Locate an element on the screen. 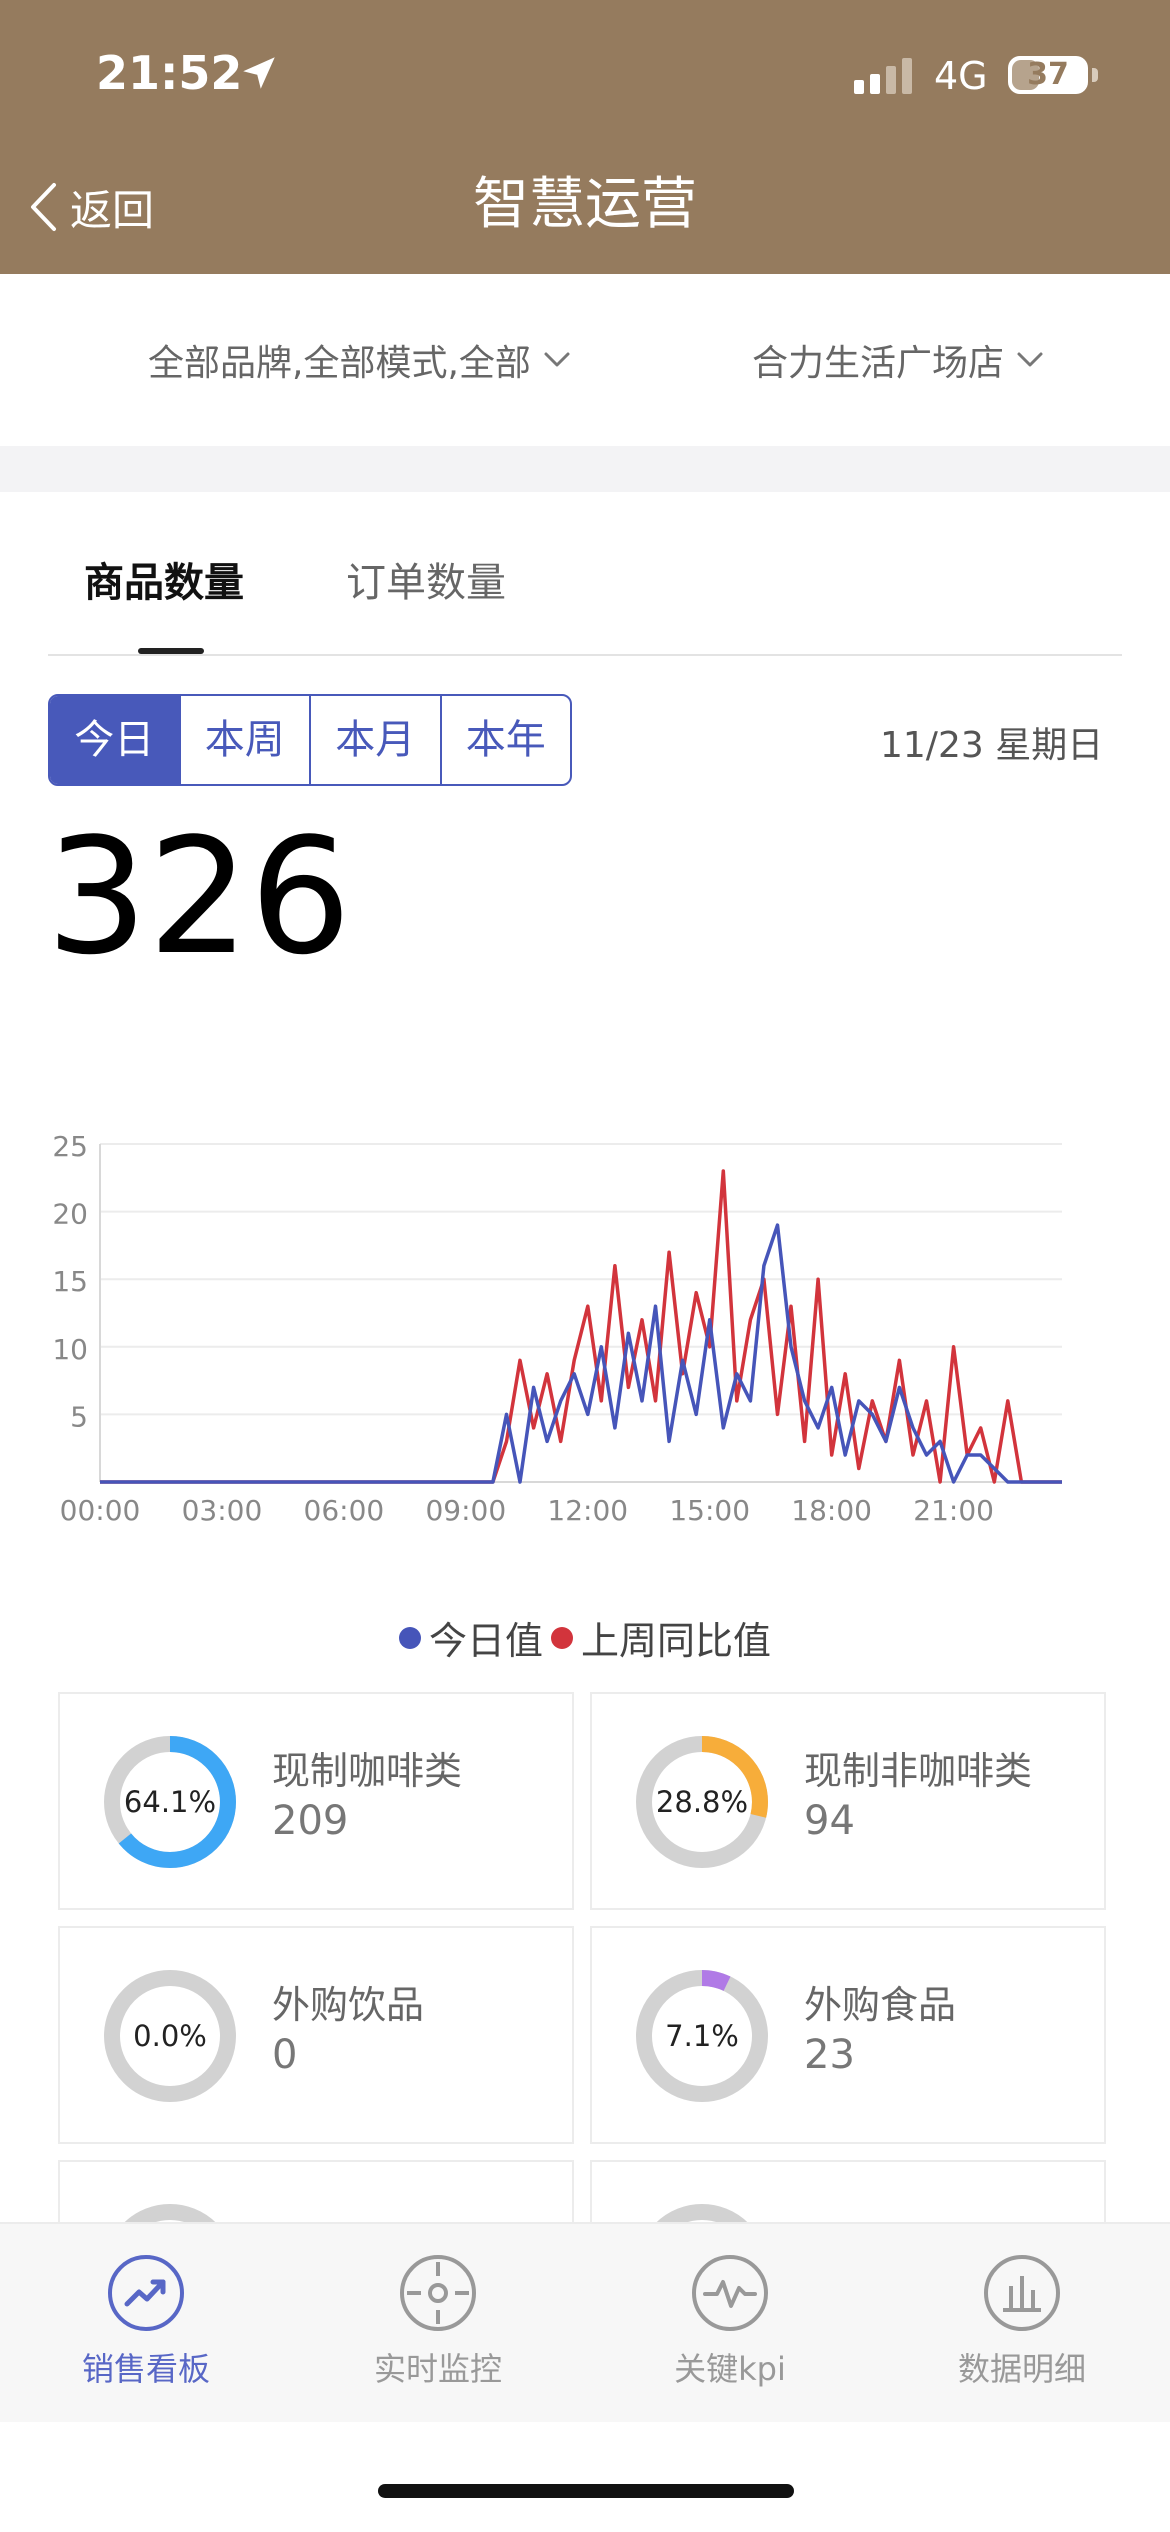 The image size is (1170, 2532). tab-product-count: 商品数量 is located at coordinates (164, 583).